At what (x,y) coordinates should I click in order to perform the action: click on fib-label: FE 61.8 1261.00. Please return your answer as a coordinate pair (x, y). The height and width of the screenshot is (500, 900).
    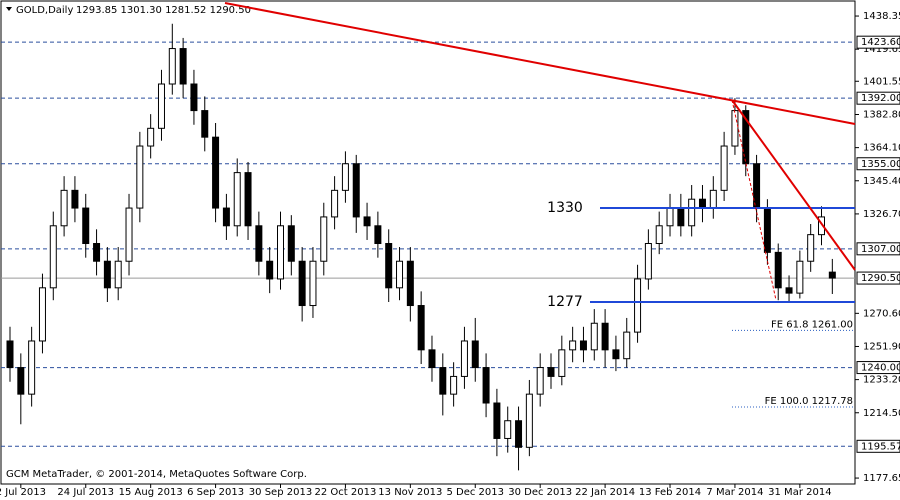
    Looking at the image, I should click on (812, 324).